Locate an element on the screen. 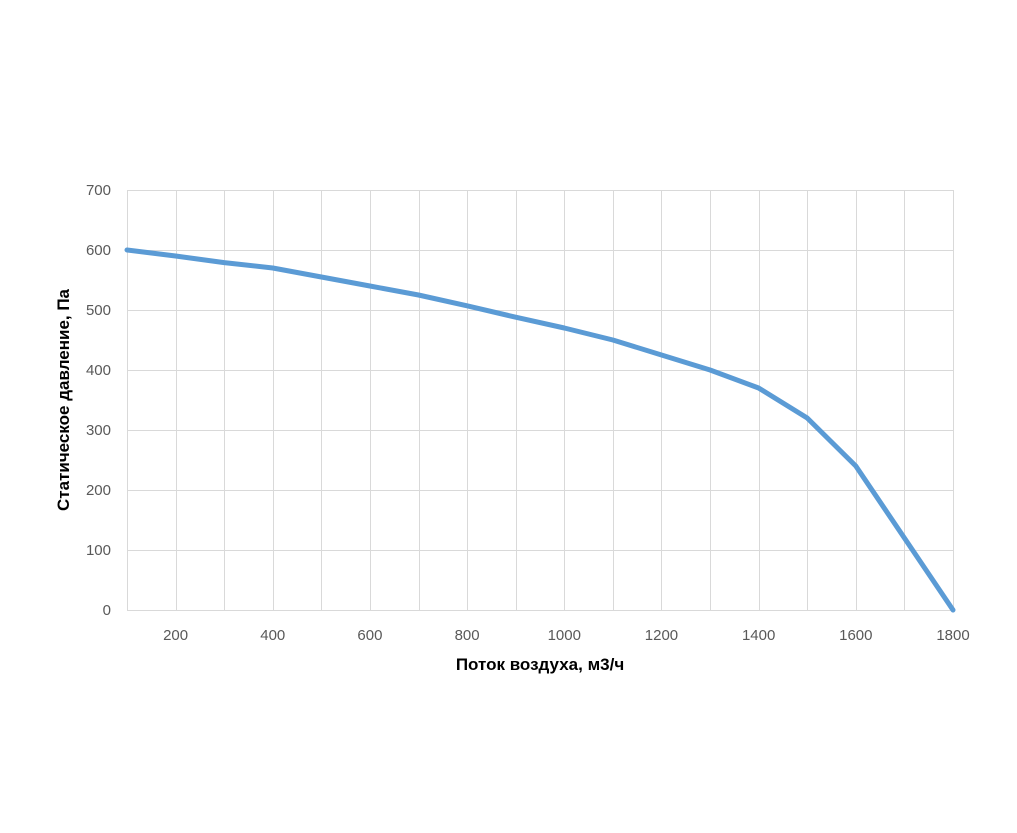  y-tick-label: 600 is located at coordinates (98, 250).